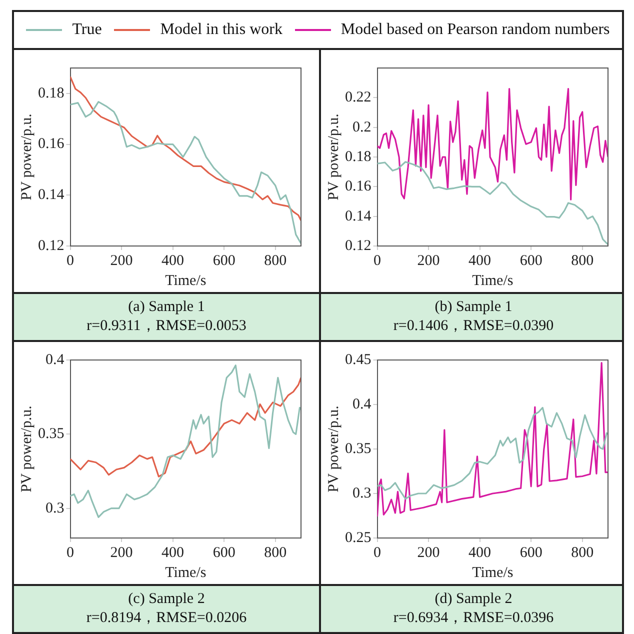 This screenshot has width=634, height=634. Describe the element at coordinates (358, 538) in the screenshot. I see `y-tick-label: 0.25` at that location.